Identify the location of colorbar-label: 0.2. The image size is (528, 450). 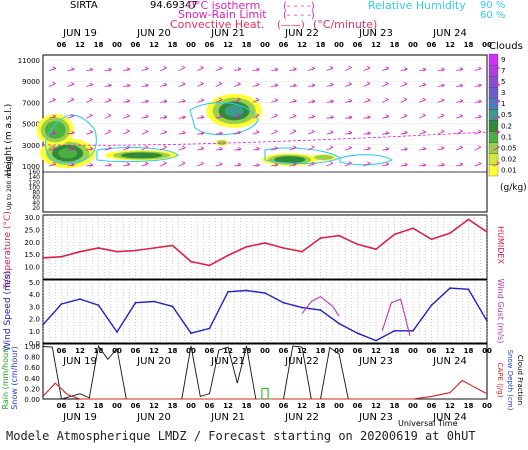
(506, 126).